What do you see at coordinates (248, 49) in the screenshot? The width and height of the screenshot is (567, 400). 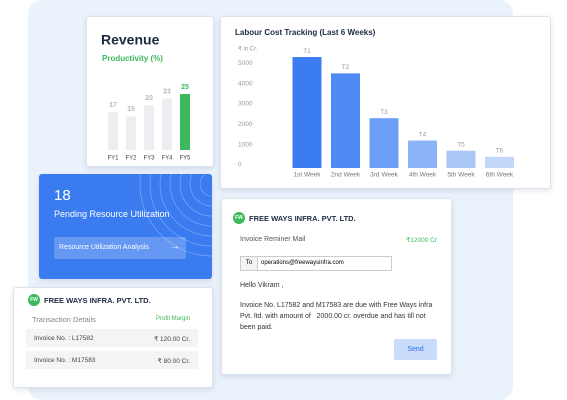 I see `y-axis-label: ₹ in Cr.` at bounding box center [248, 49].